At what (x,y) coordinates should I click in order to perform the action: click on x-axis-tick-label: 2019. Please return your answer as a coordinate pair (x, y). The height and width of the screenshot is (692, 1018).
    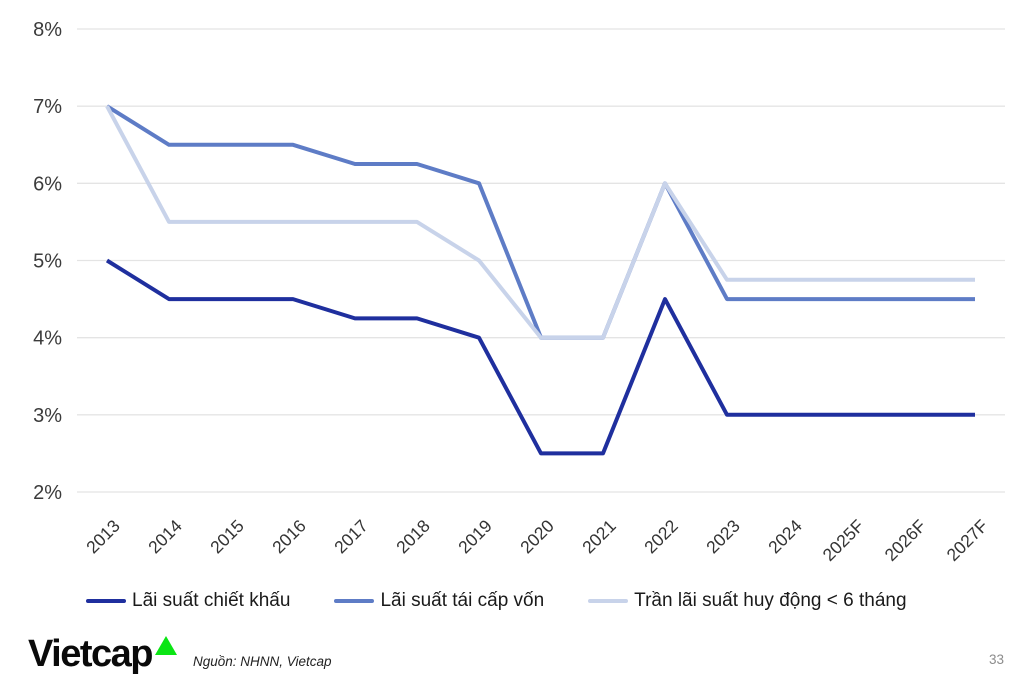
    Looking at the image, I should click on (475, 537).